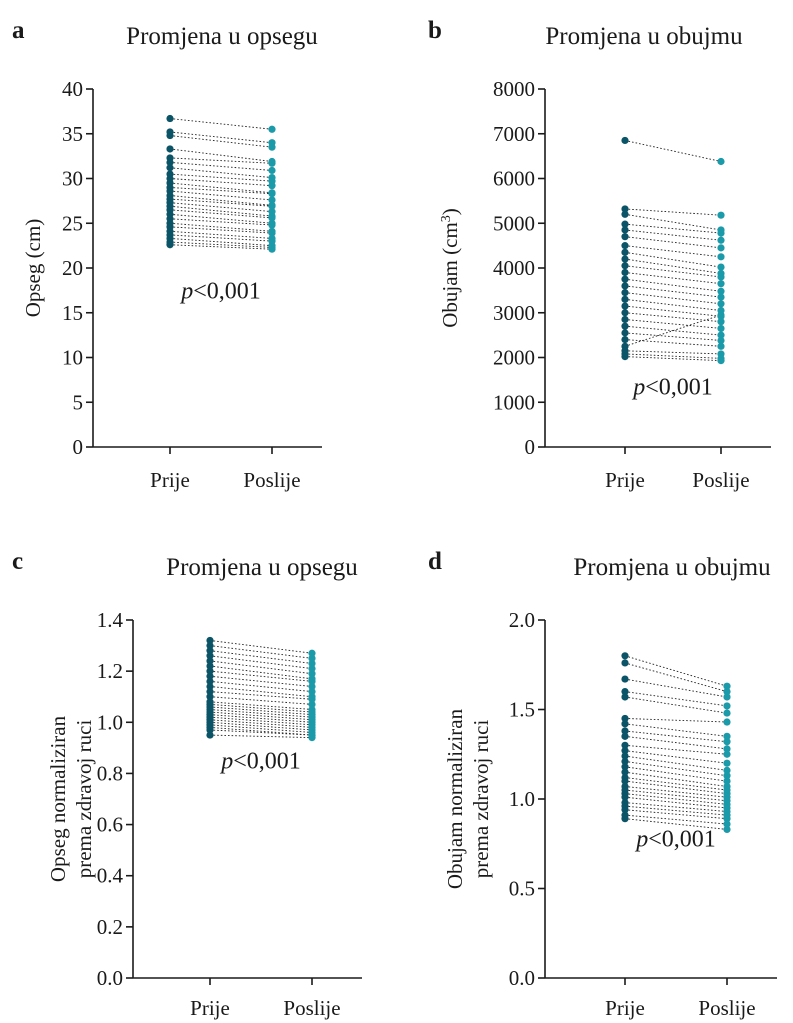 The image size is (793, 1023). I want to click on y-tick-label: 8000, so click(514, 89).